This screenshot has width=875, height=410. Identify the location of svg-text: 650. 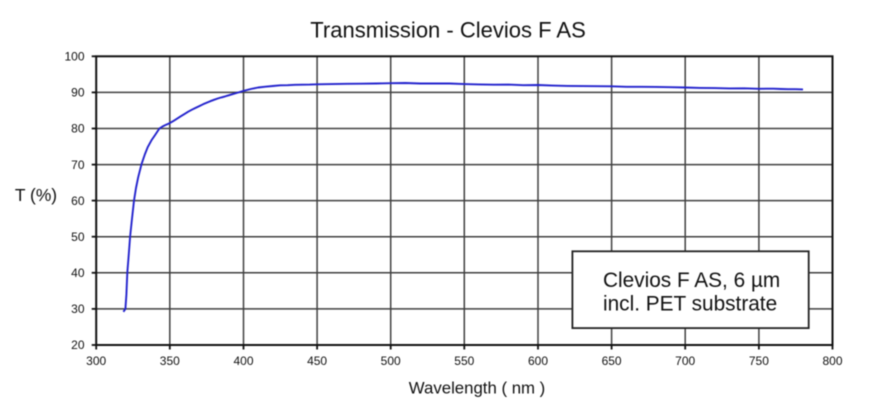
(612, 361).